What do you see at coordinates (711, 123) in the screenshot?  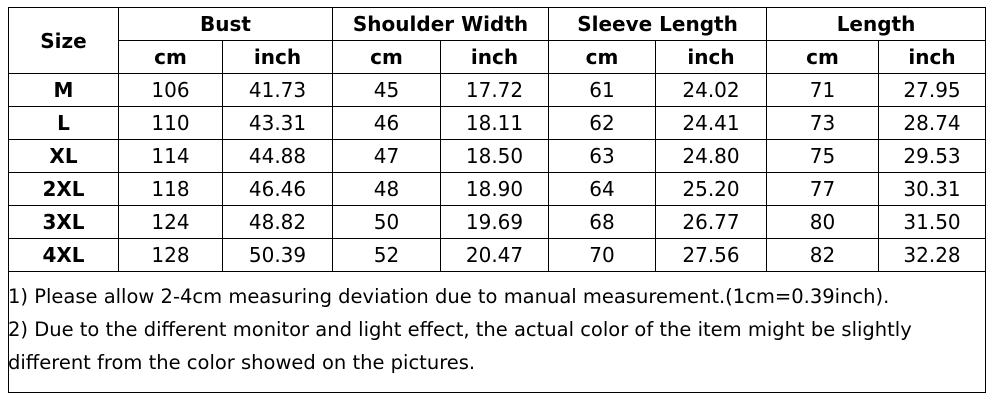 I see `measurement: 24.41` at bounding box center [711, 123].